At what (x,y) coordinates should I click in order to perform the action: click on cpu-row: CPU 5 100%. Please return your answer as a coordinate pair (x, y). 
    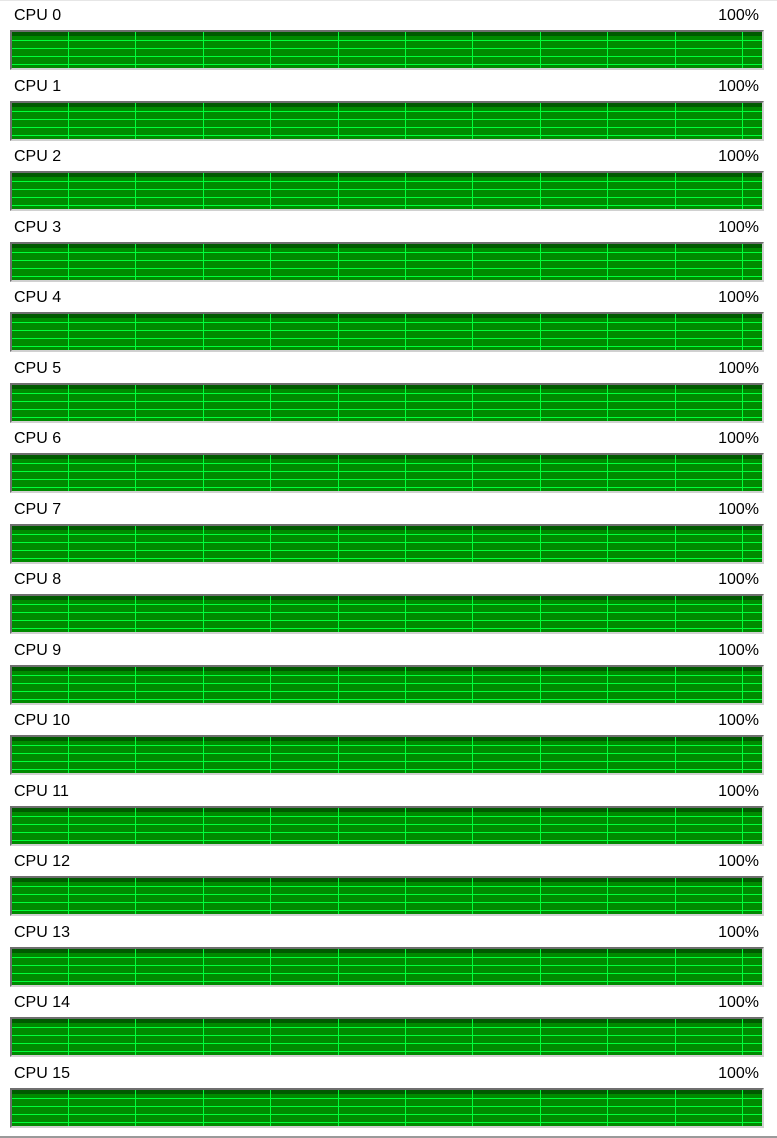
    Looking at the image, I should click on (388, 388).